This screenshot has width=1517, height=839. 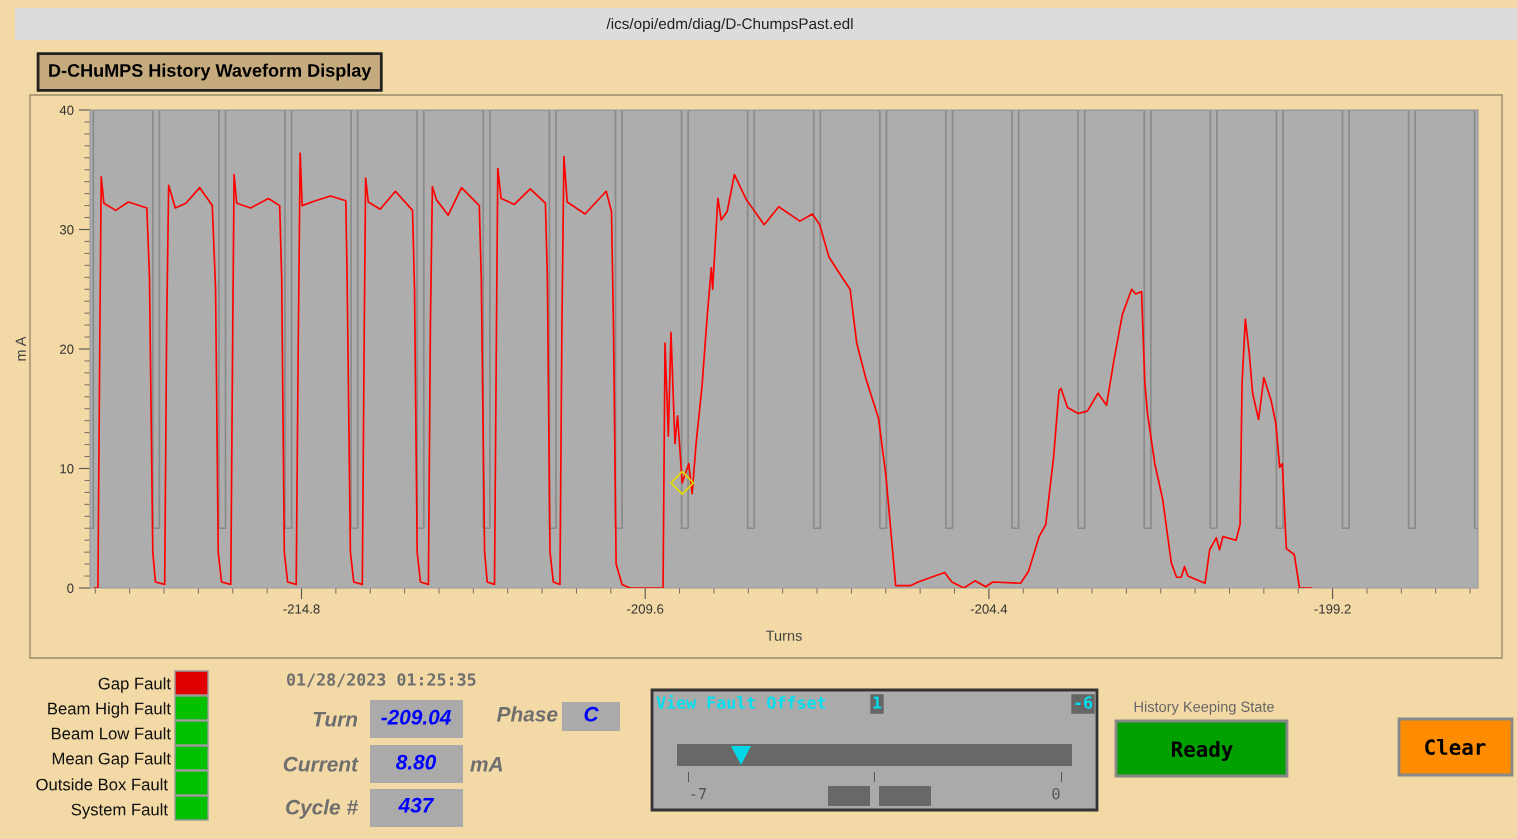 What do you see at coordinates (111, 733) in the screenshot?
I see `text: Beam Low Fault` at bounding box center [111, 733].